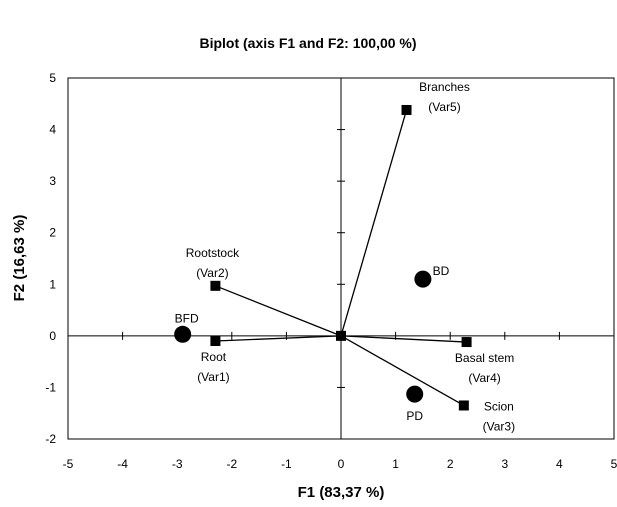  Describe the element at coordinates (374, 223) in the screenshot. I see `vector-branches` at that location.